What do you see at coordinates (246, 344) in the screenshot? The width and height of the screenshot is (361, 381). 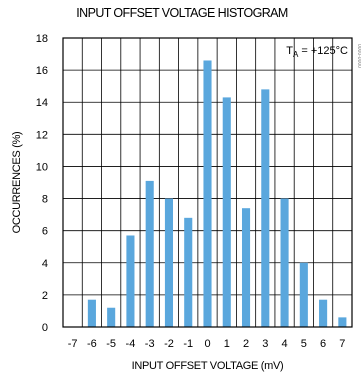 I see `x-tick-label: 2` at bounding box center [246, 344].